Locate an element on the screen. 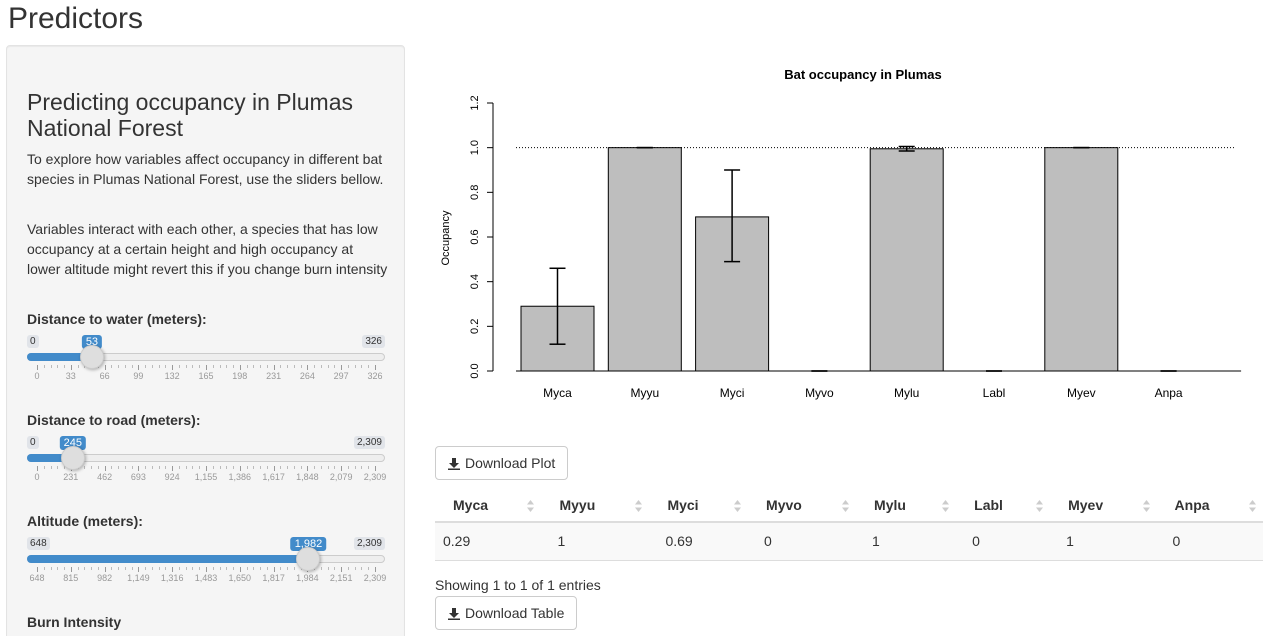 This screenshot has height=636, width=1274. table-row: 0.29 1 0.69 0 1 0 1 0 is located at coordinates (849, 541).